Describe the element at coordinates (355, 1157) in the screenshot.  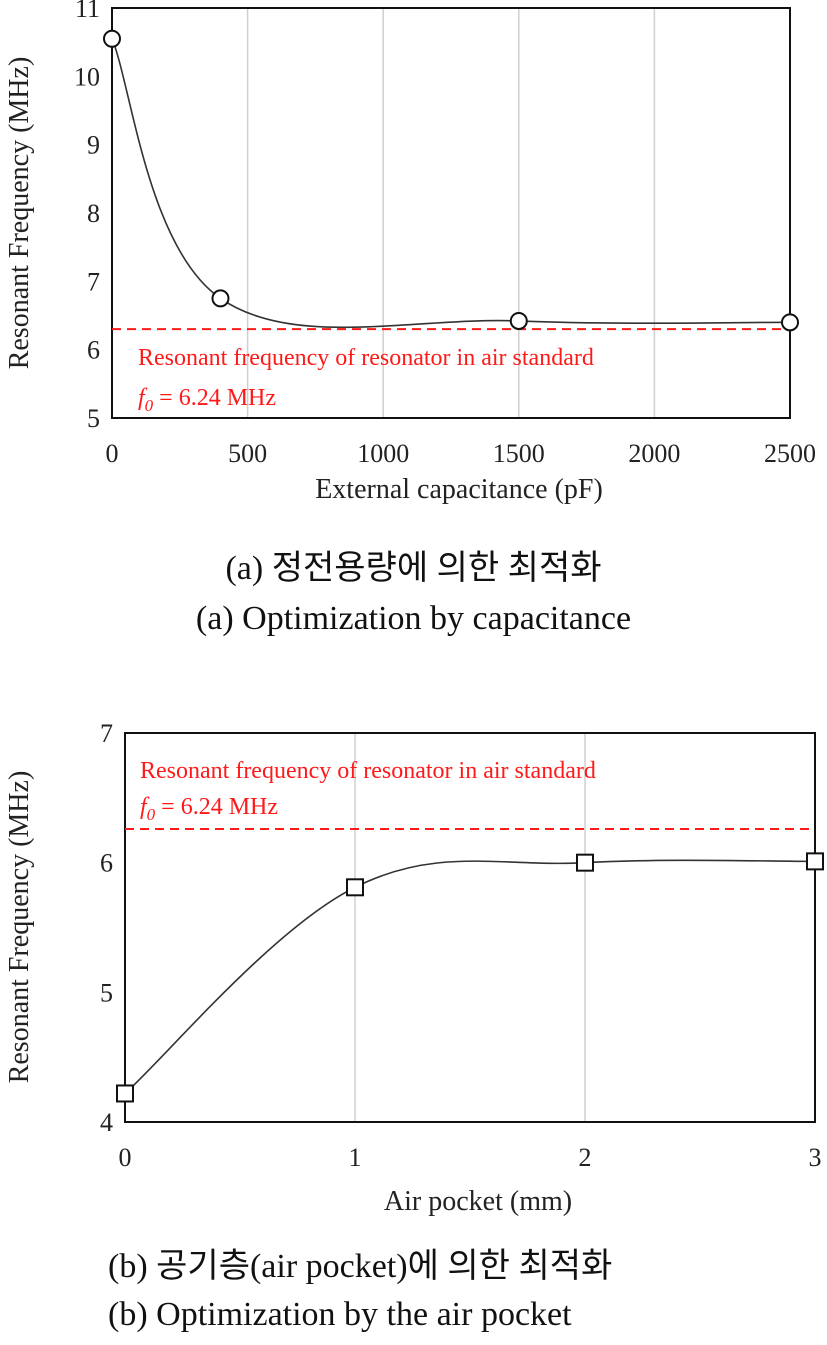
I see `x-tick-label: 1` at that location.